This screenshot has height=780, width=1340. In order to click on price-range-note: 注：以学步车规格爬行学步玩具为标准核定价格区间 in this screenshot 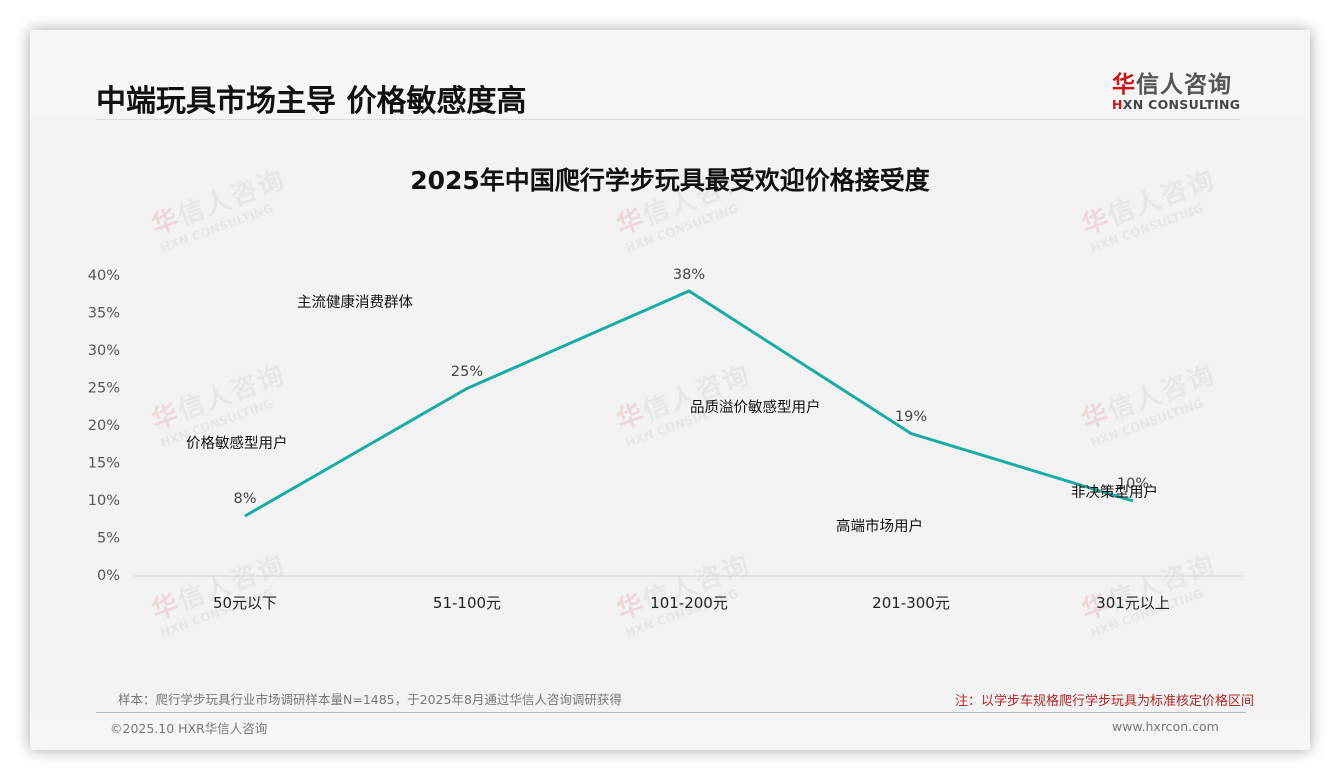, I will do `click(1105, 701)`.